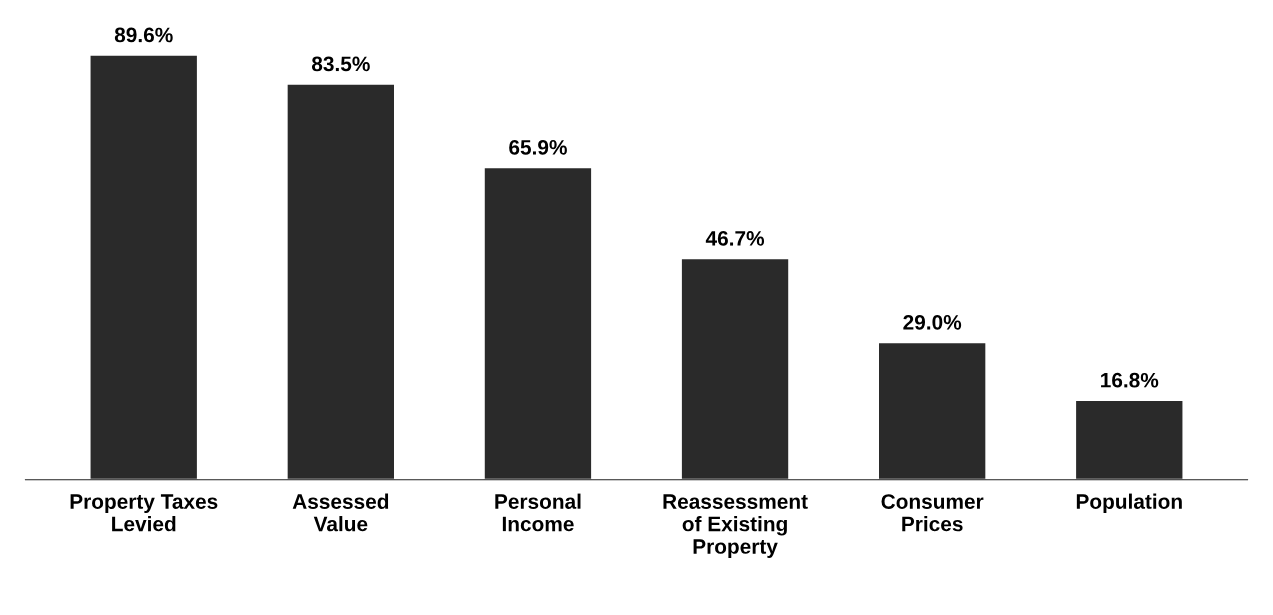  What do you see at coordinates (1129, 503) in the screenshot?
I see `x-tick-label: Population` at bounding box center [1129, 503].